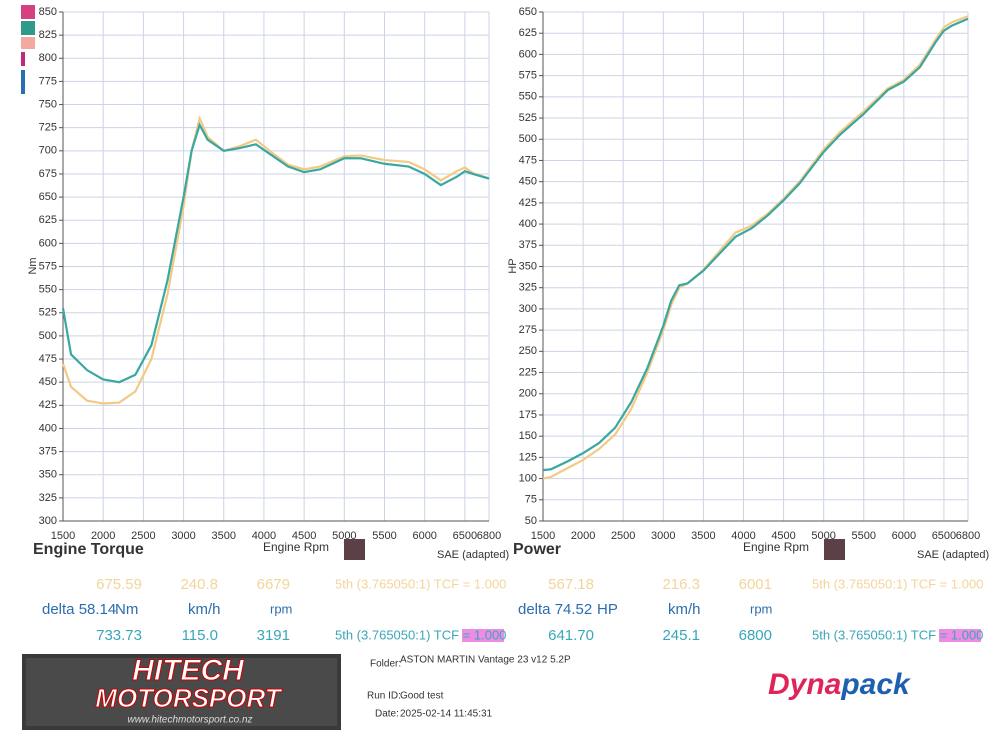 This screenshot has width=996, height=736. Describe the element at coordinates (528, 330) in the screenshot. I see `y-tick-label: 275` at that location.